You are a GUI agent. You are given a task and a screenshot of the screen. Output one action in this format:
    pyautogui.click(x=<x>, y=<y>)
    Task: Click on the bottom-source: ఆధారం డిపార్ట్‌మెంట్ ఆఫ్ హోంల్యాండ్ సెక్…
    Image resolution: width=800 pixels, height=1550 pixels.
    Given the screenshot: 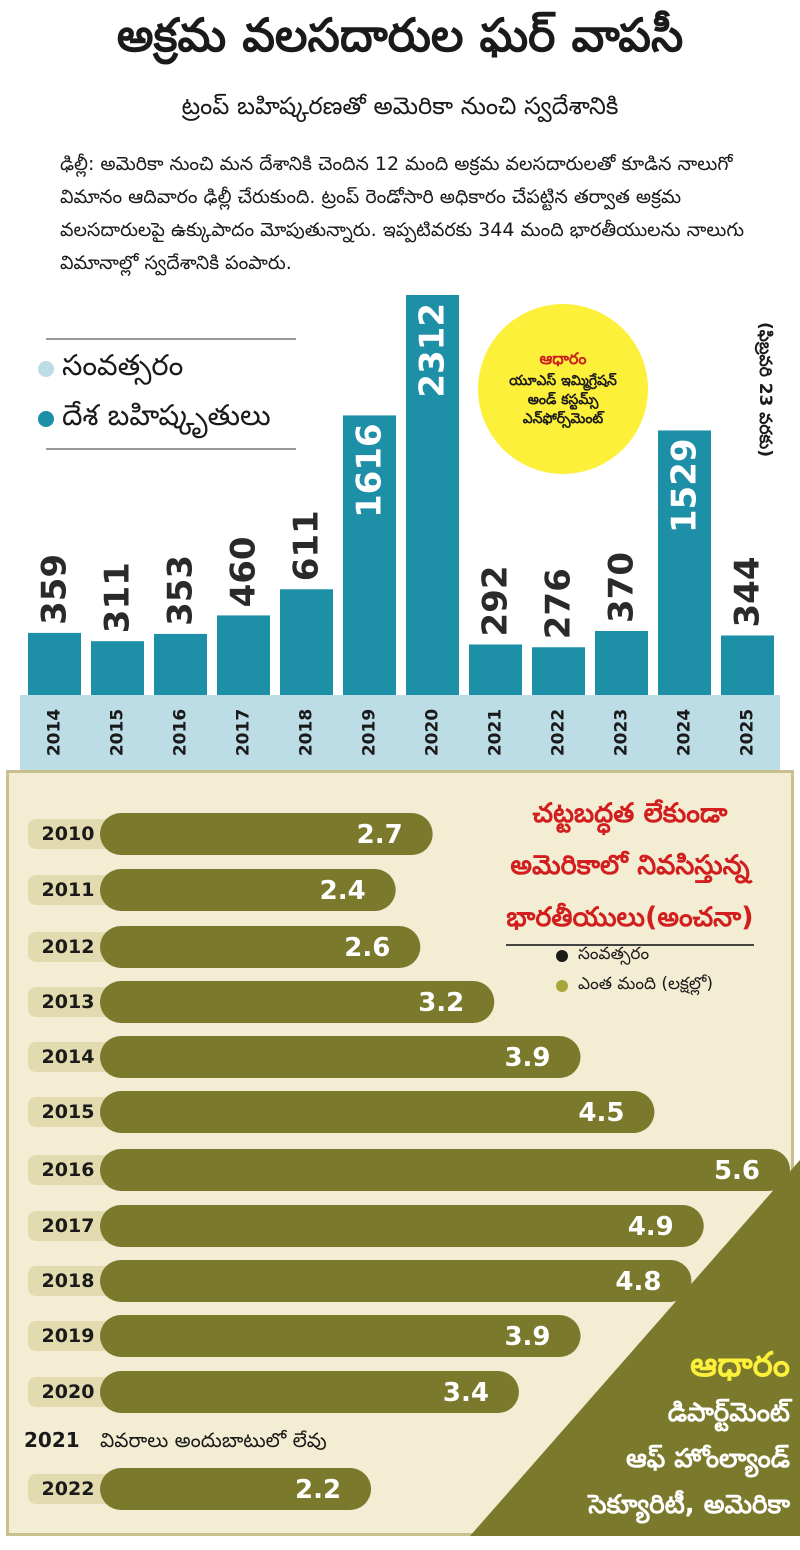 What is the action you would take?
    pyautogui.click(x=645, y=1434)
    